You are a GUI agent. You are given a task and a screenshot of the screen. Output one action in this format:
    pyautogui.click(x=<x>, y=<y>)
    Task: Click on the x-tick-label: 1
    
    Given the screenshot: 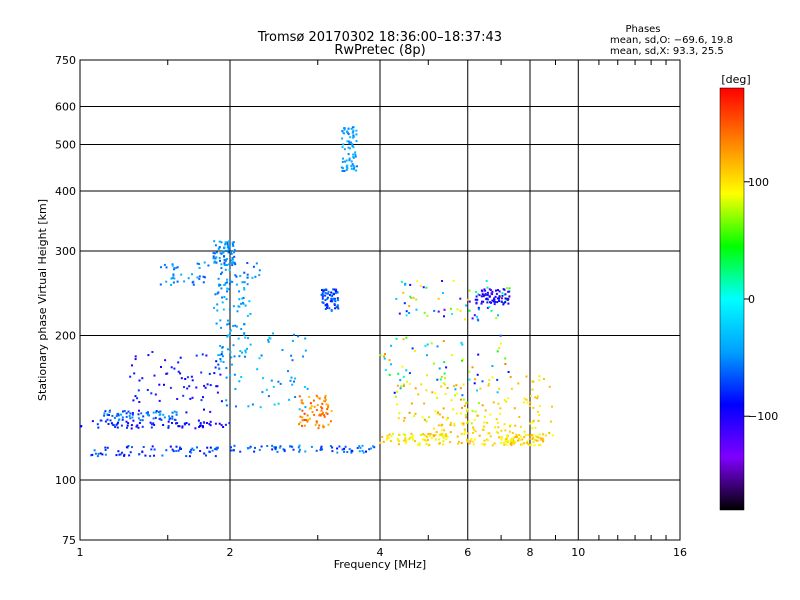 What is the action you would take?
    pyautogui.click(x=80, y=552)
    